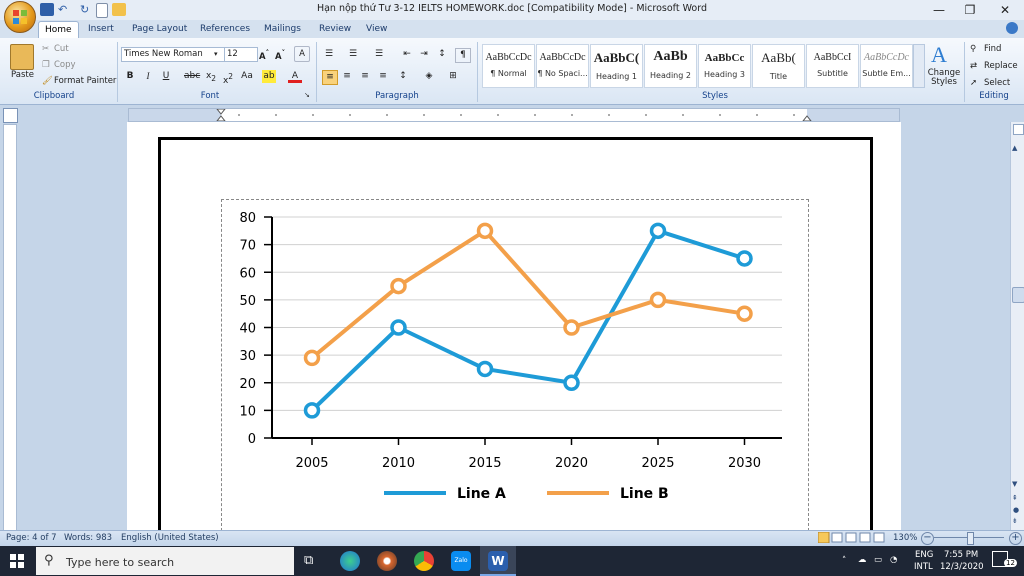 This screenshot has height=576, width=1024. Describe the element at coordinates (247, 76) in the screenshot. I see `change-case-button: Aa` at that location.